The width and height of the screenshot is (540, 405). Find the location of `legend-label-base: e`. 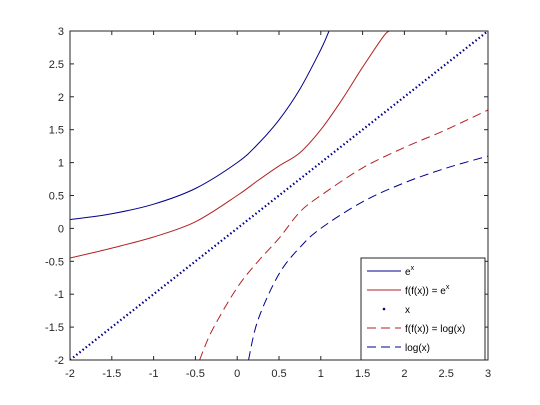

legend-label-base: e is located at coordinates (408, 272).